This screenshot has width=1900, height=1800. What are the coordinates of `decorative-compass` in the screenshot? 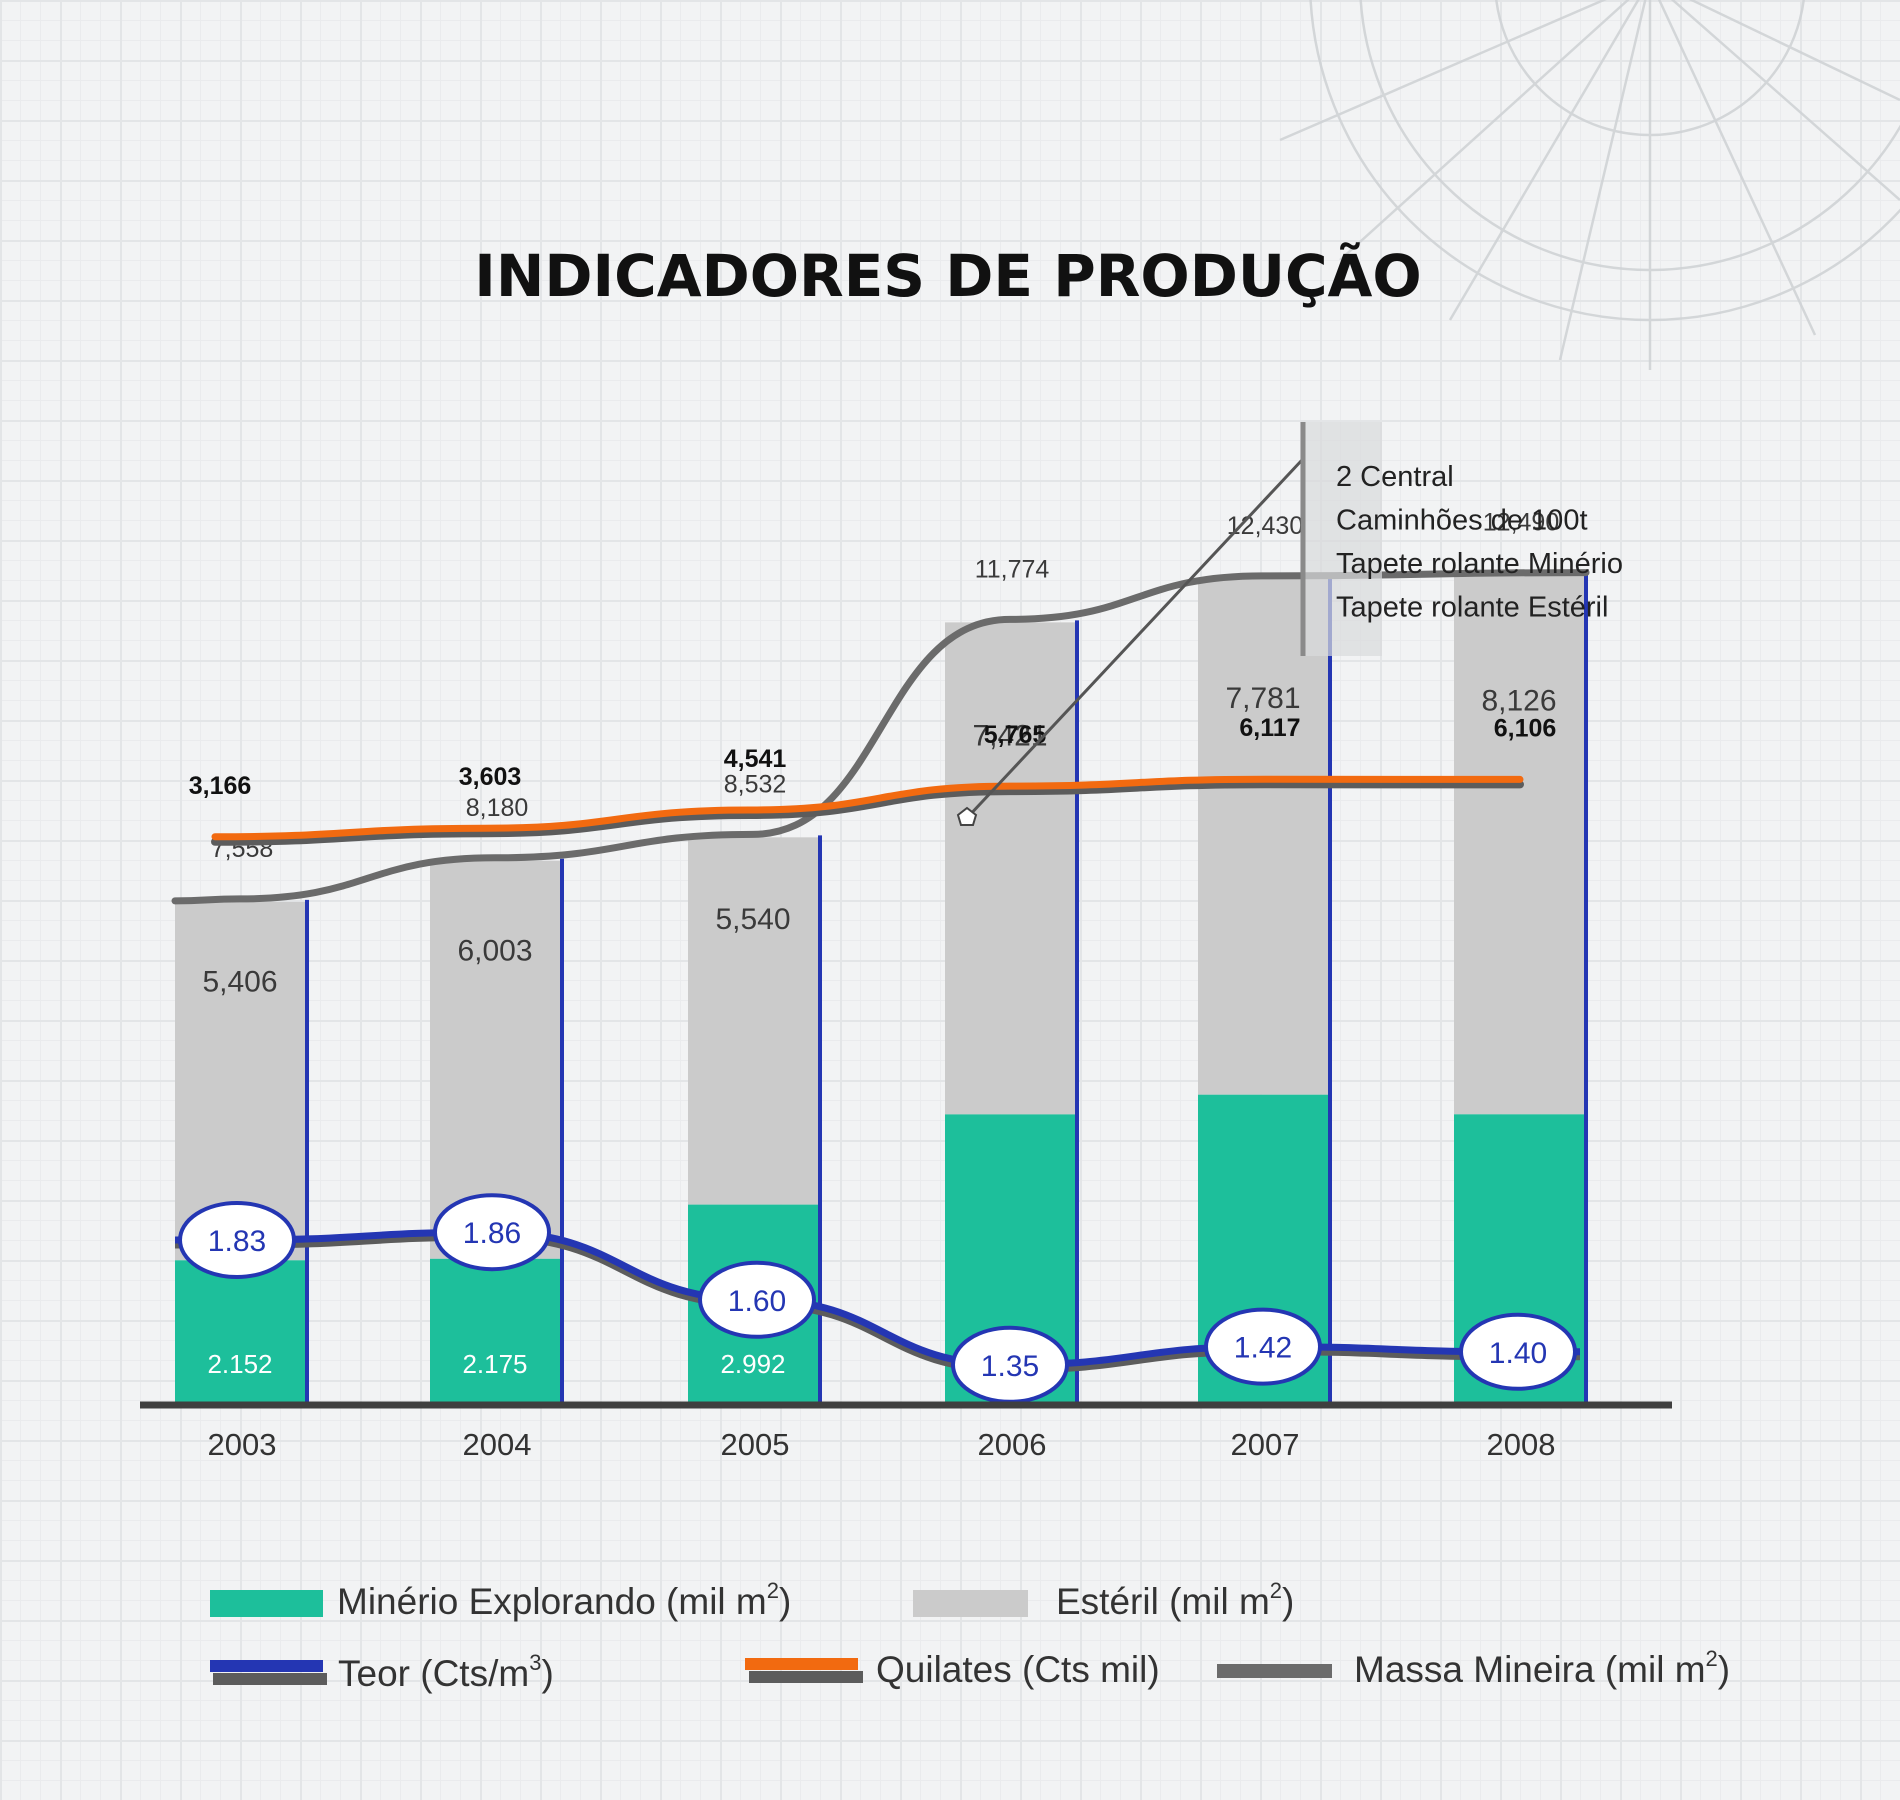 It's located at (1589, 185).